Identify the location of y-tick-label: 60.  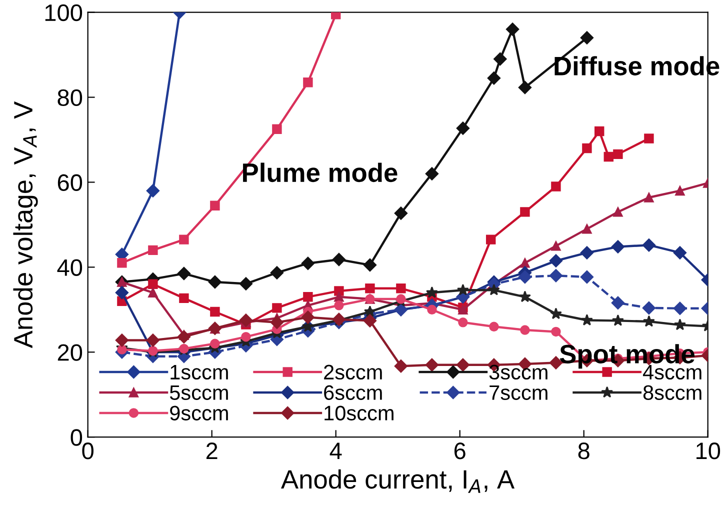
(70, 183).